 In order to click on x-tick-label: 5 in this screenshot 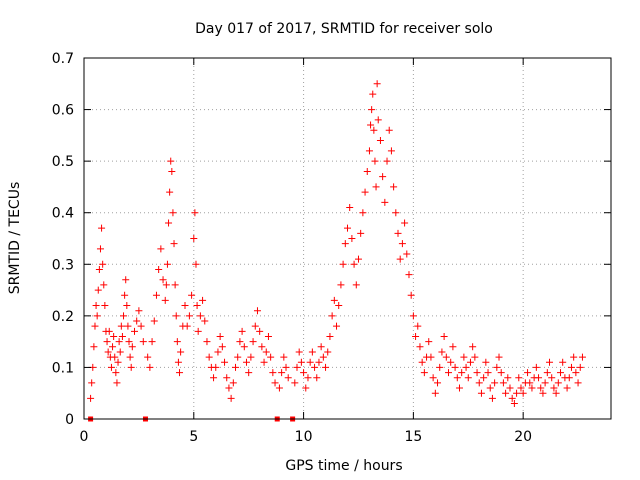, I will do `click(193, 437)`.